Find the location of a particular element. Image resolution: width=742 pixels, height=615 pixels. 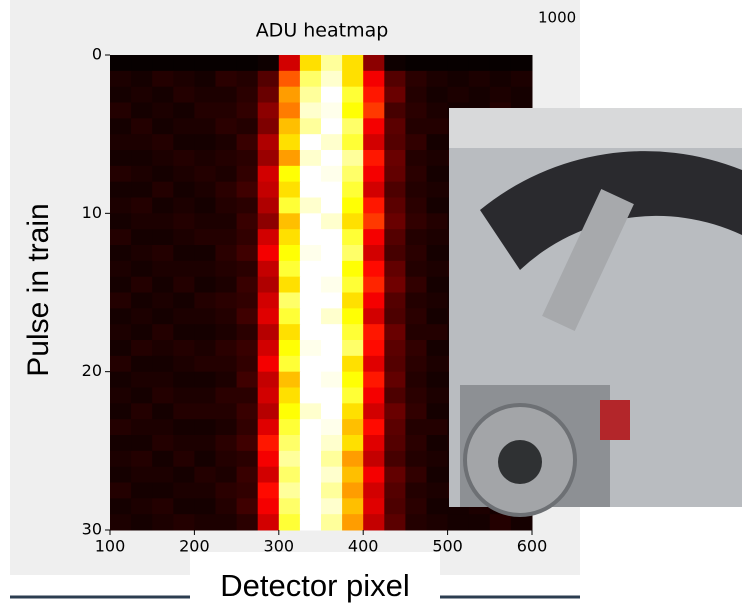

photo-window is located at coordinates (520, 462).